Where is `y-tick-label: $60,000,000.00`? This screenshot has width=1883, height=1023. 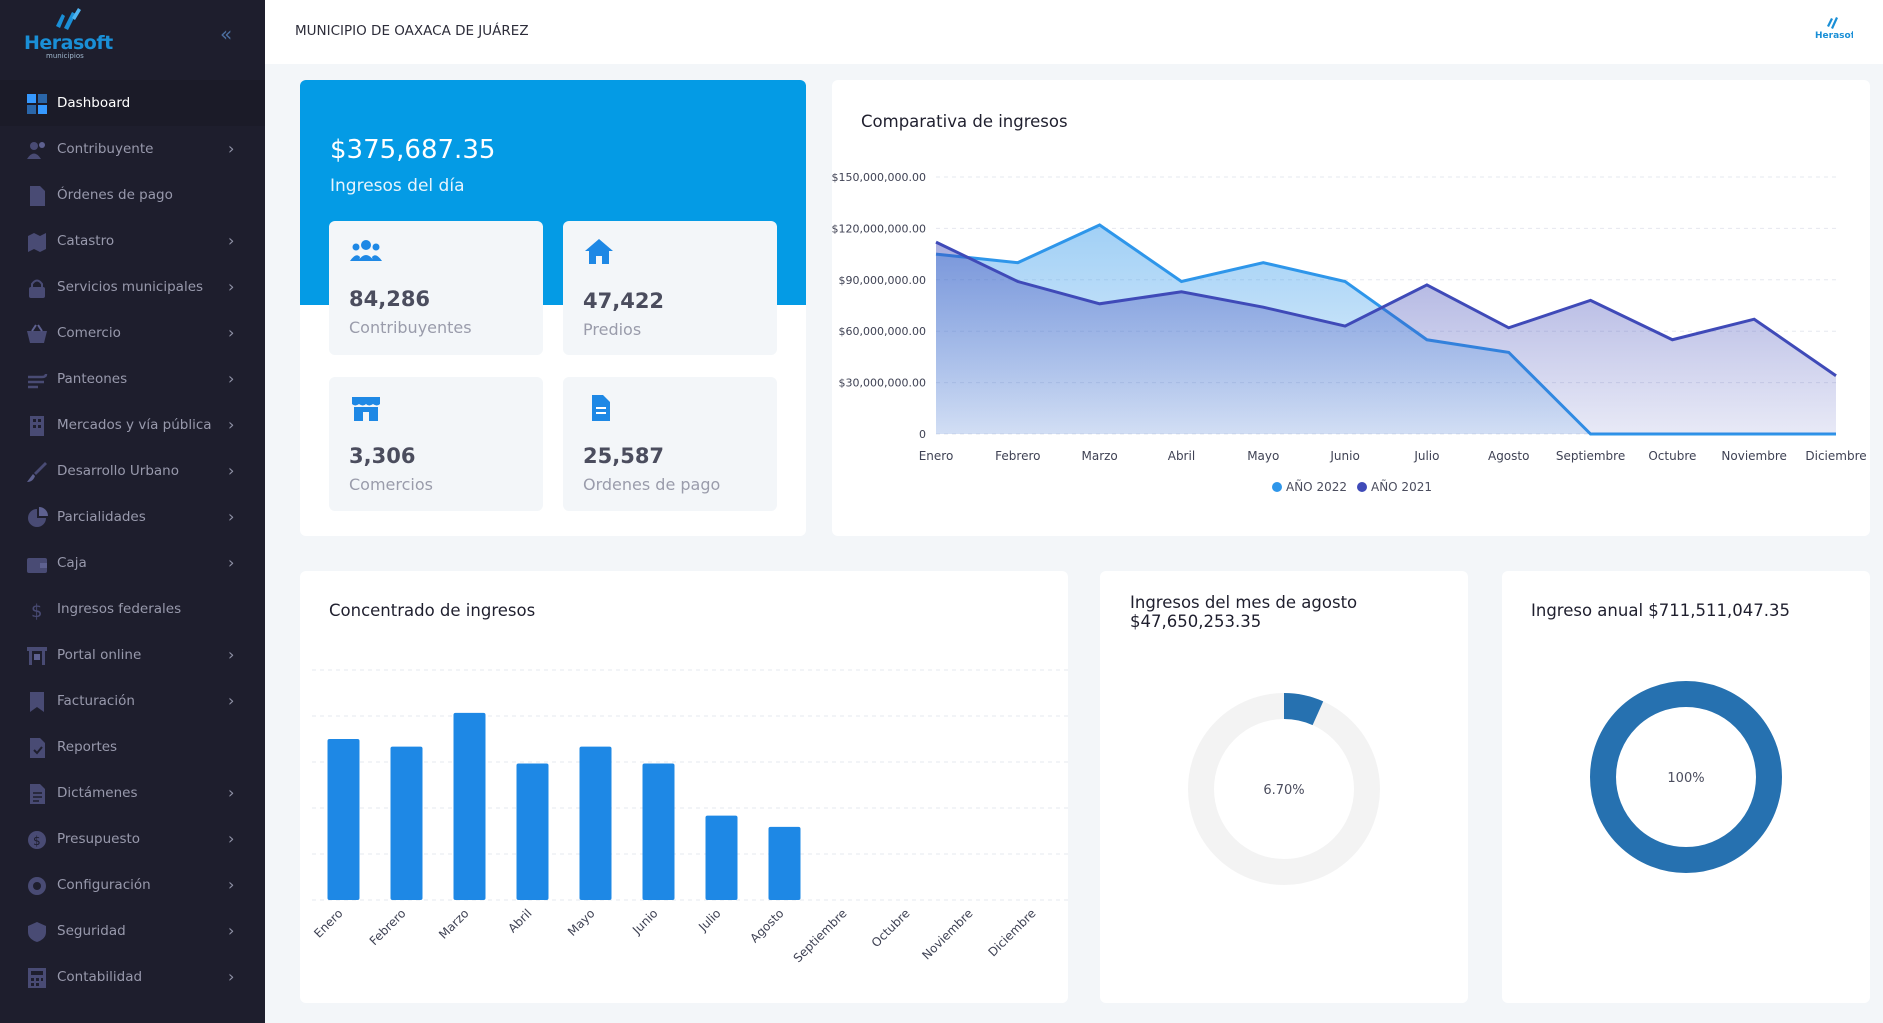 y-tick-label: $60,000,000.00 is located at coordinates (882, 331).